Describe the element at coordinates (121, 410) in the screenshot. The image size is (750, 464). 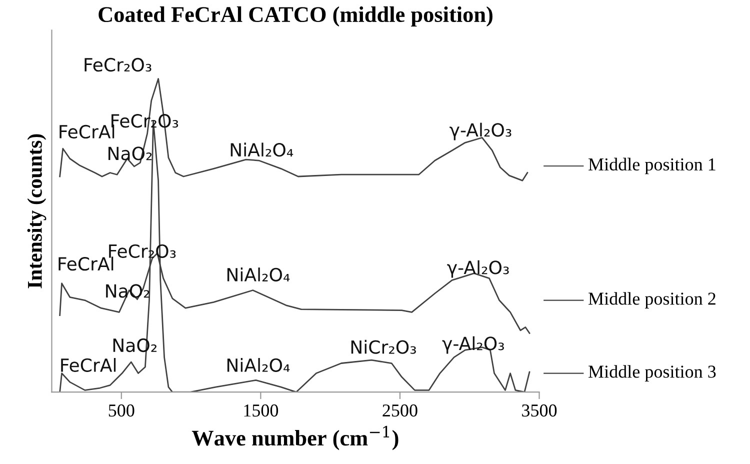
I see `x-tick-label: 500` at that location.